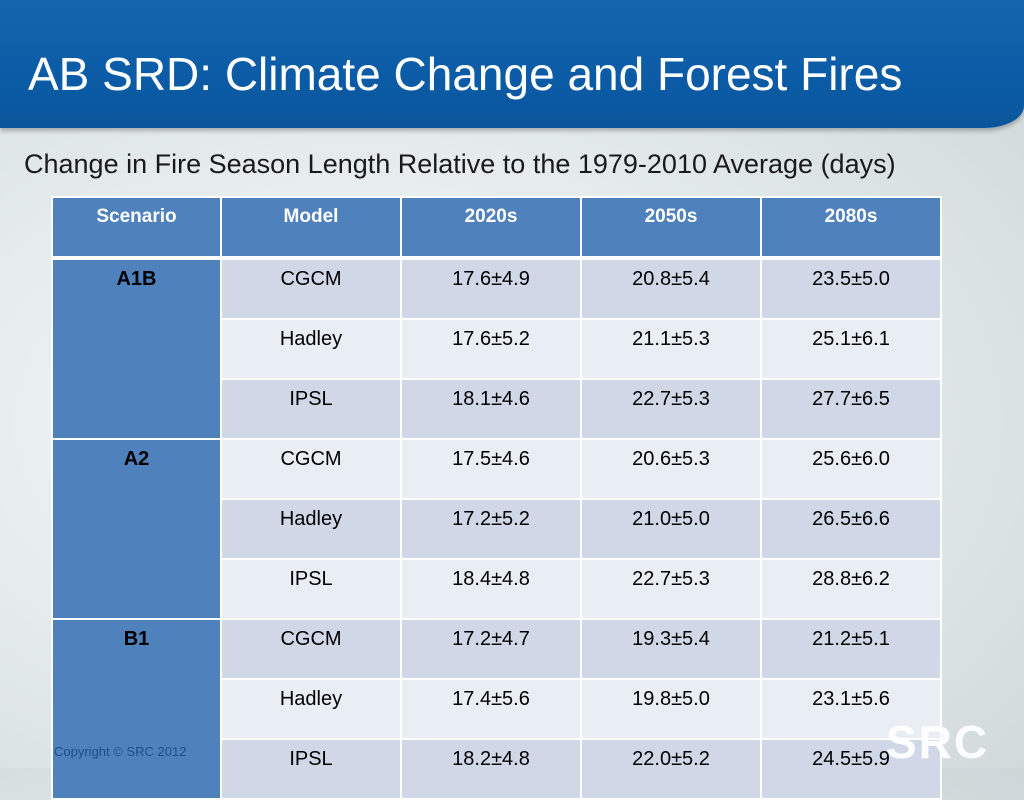  What do you see at coordinates (491, 709) in the screenshot?
I see `value-cell-2020s: 17.4±5.6` at bounding box center [491, 709].